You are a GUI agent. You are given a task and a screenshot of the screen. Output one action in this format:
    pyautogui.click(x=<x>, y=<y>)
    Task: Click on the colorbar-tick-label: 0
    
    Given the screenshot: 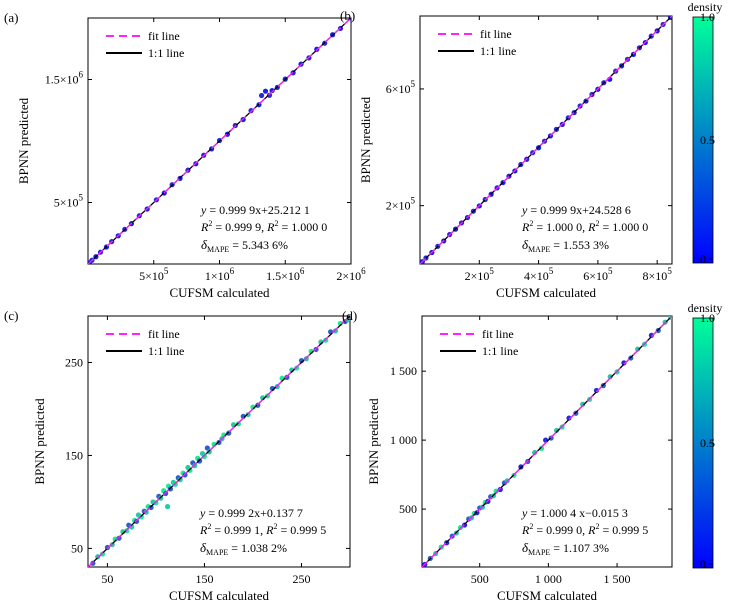 What is the action you would take?
    pyautogui.click(x=703, y=564)
    